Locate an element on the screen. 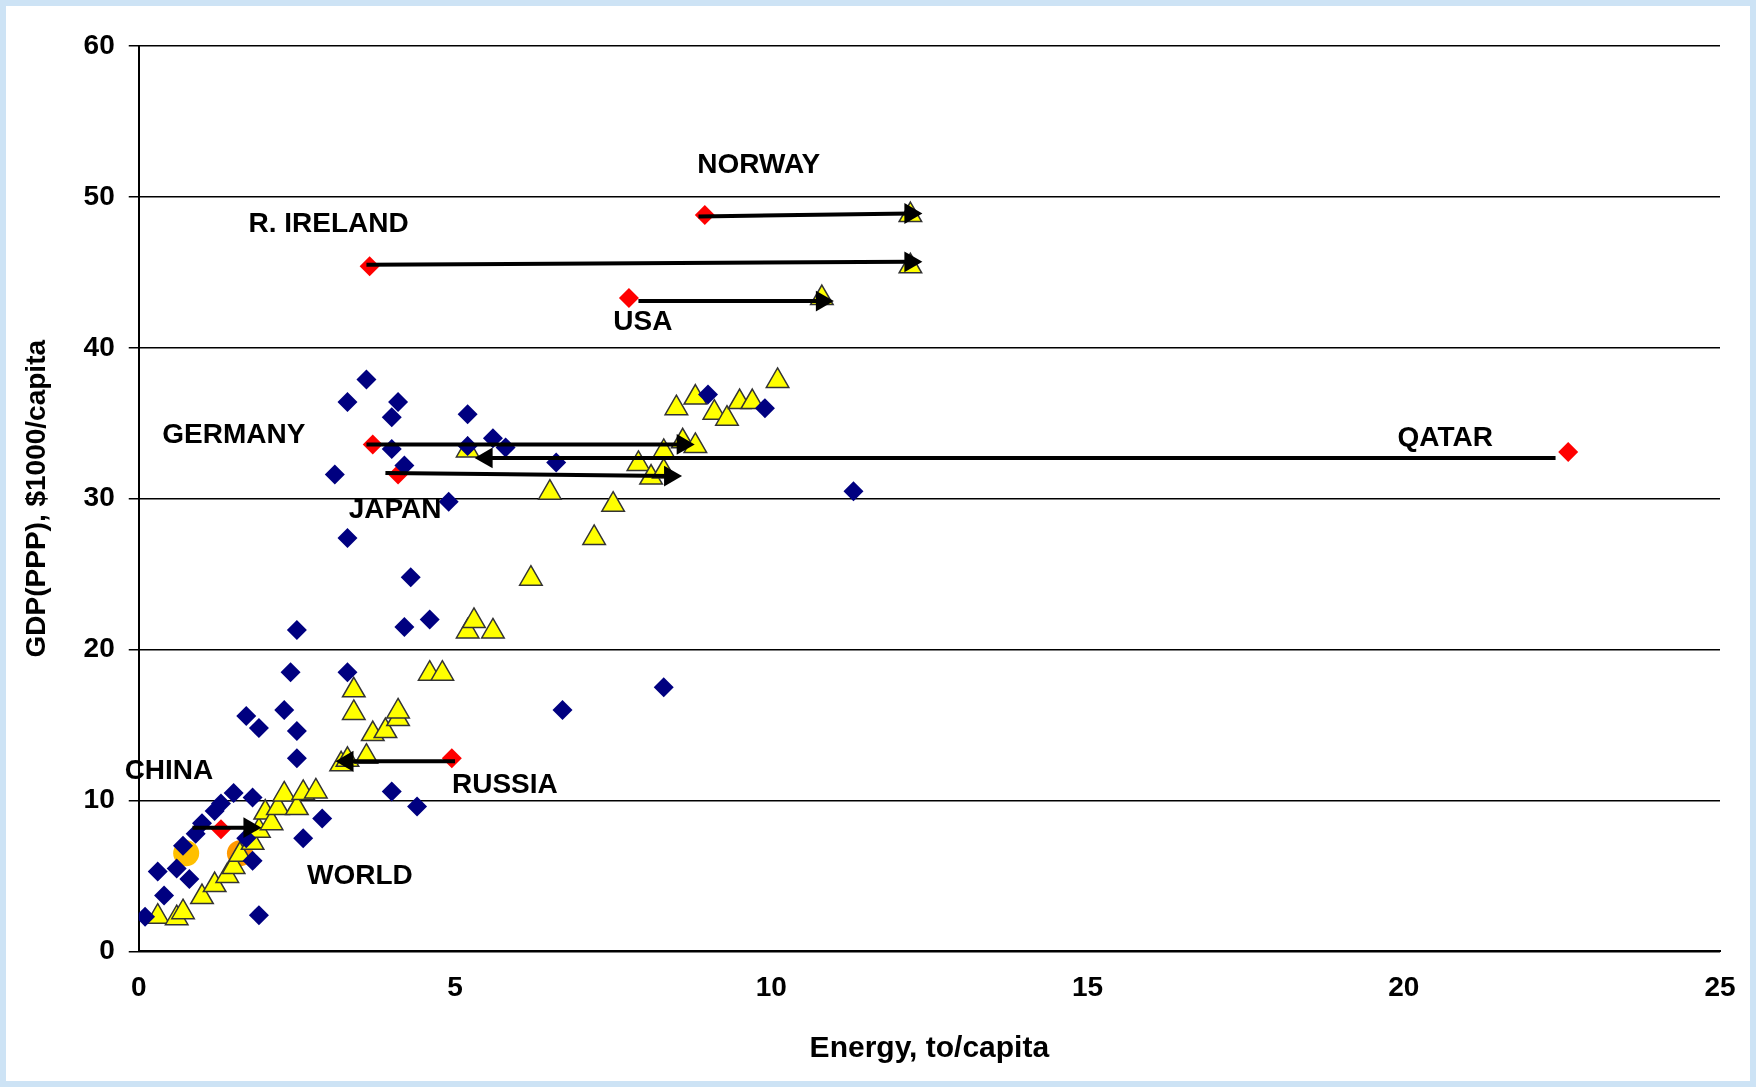 The height and width of the screenshot is (1087, 1756). y-tick-label: 10 is located at coordinates (99, 799).